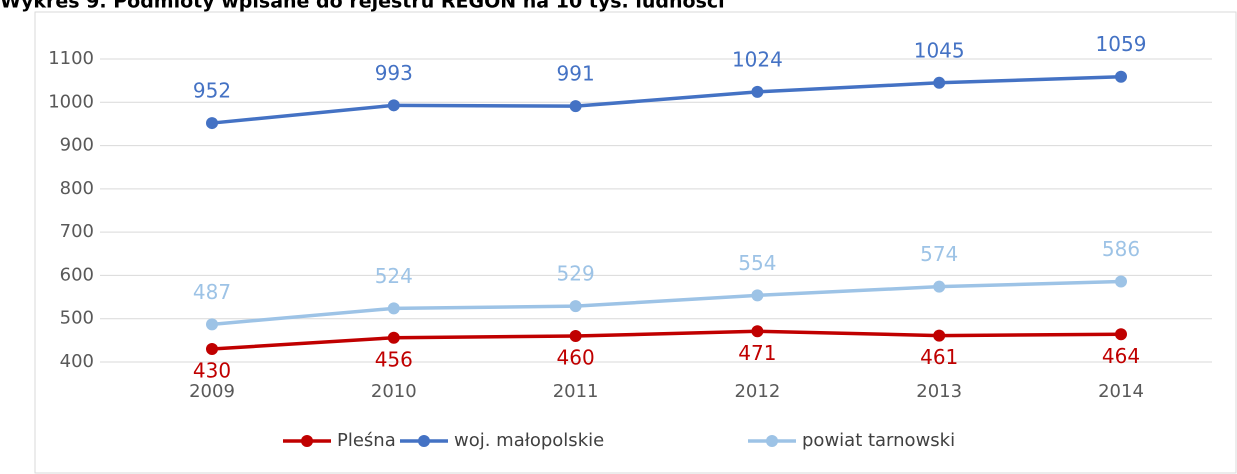 This screenshot has width=1237, height=474. Describe the element at coordinates (77, 188) in the screenshot. I see `y-tick-label: 800` at that location.